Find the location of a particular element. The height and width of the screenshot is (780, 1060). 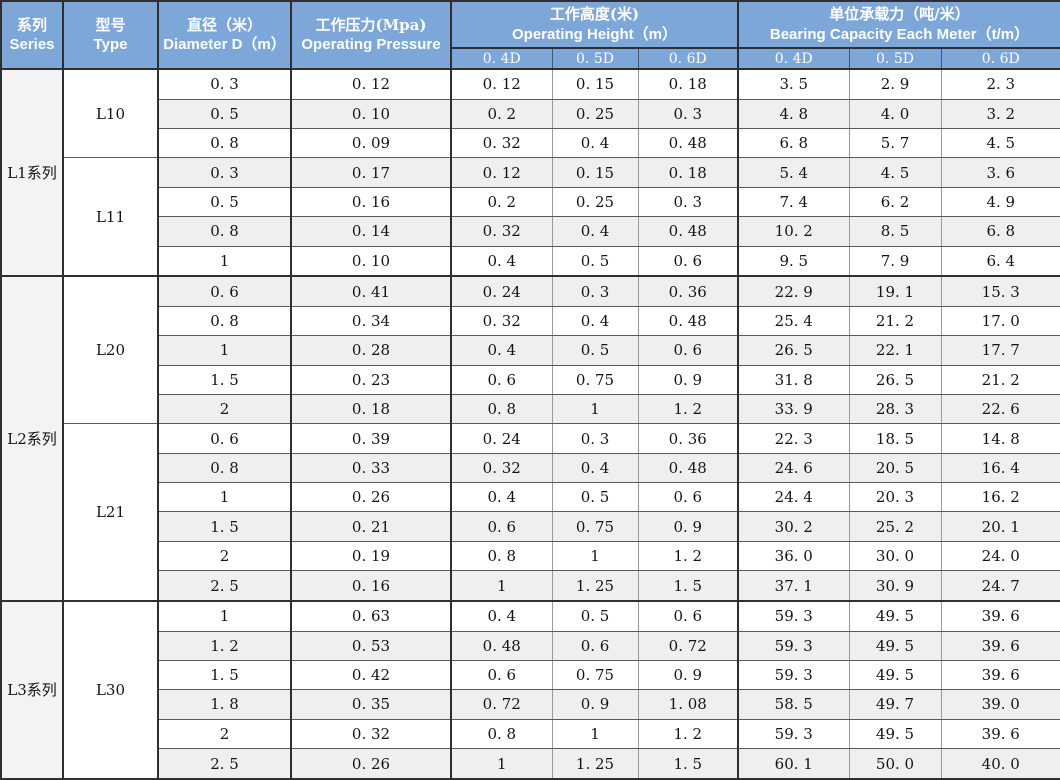

series-cell: L2系列 is located at coordinates (32, 438).